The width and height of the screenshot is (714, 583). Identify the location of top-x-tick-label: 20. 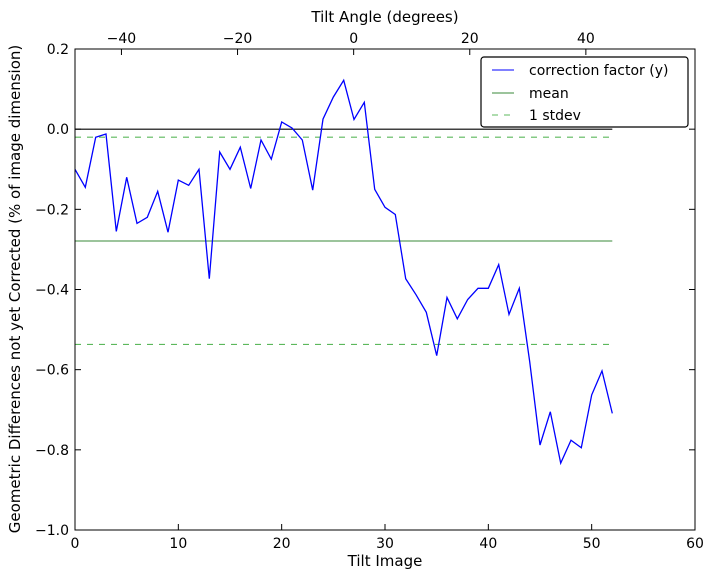
(470, 39).